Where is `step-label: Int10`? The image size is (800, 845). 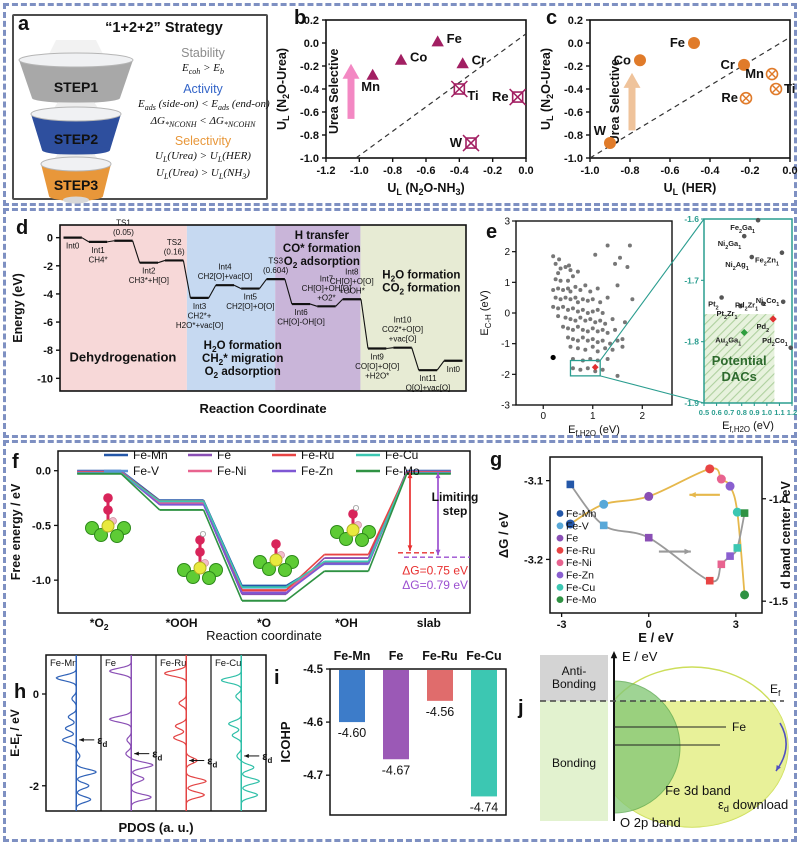 step-label: Int10 is located at coordinates (403, 320).